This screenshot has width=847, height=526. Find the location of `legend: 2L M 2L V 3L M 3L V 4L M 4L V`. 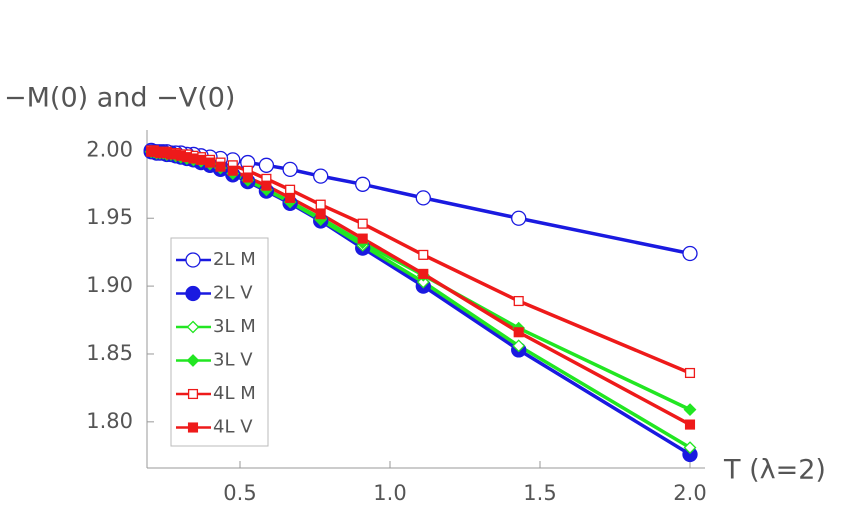

legend: 2L M 2L V 3L M 3L V 4L M 4L V is located at coordinates (219, 342).